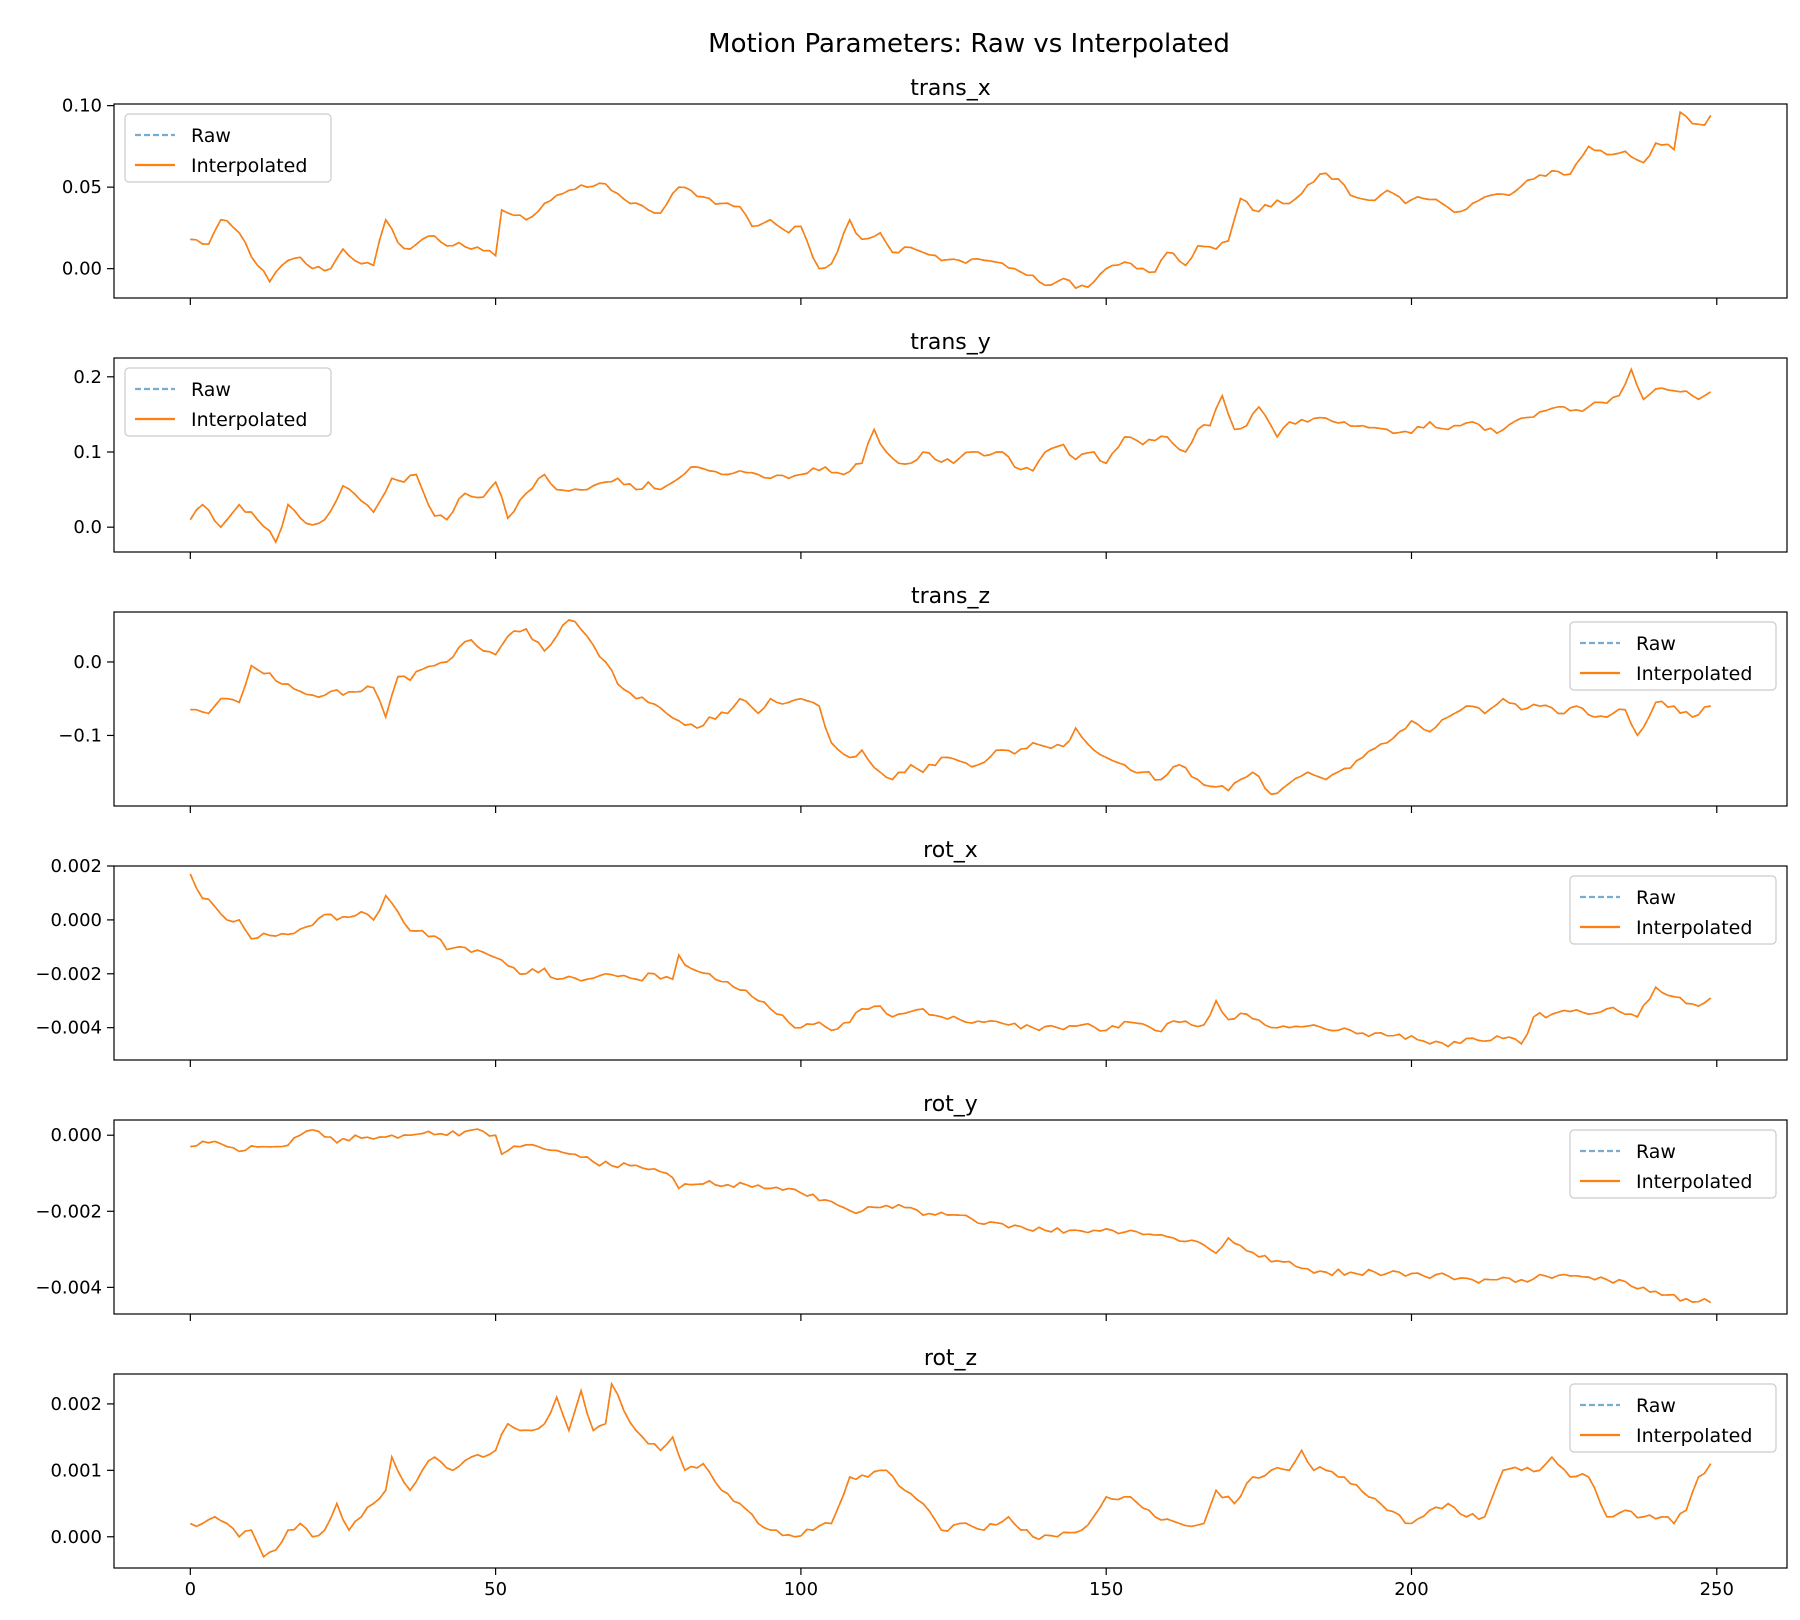 The width and height of the screenshot is (1800, 1620). I want to click on series-interpolated-trans_z, so click(950, 707).